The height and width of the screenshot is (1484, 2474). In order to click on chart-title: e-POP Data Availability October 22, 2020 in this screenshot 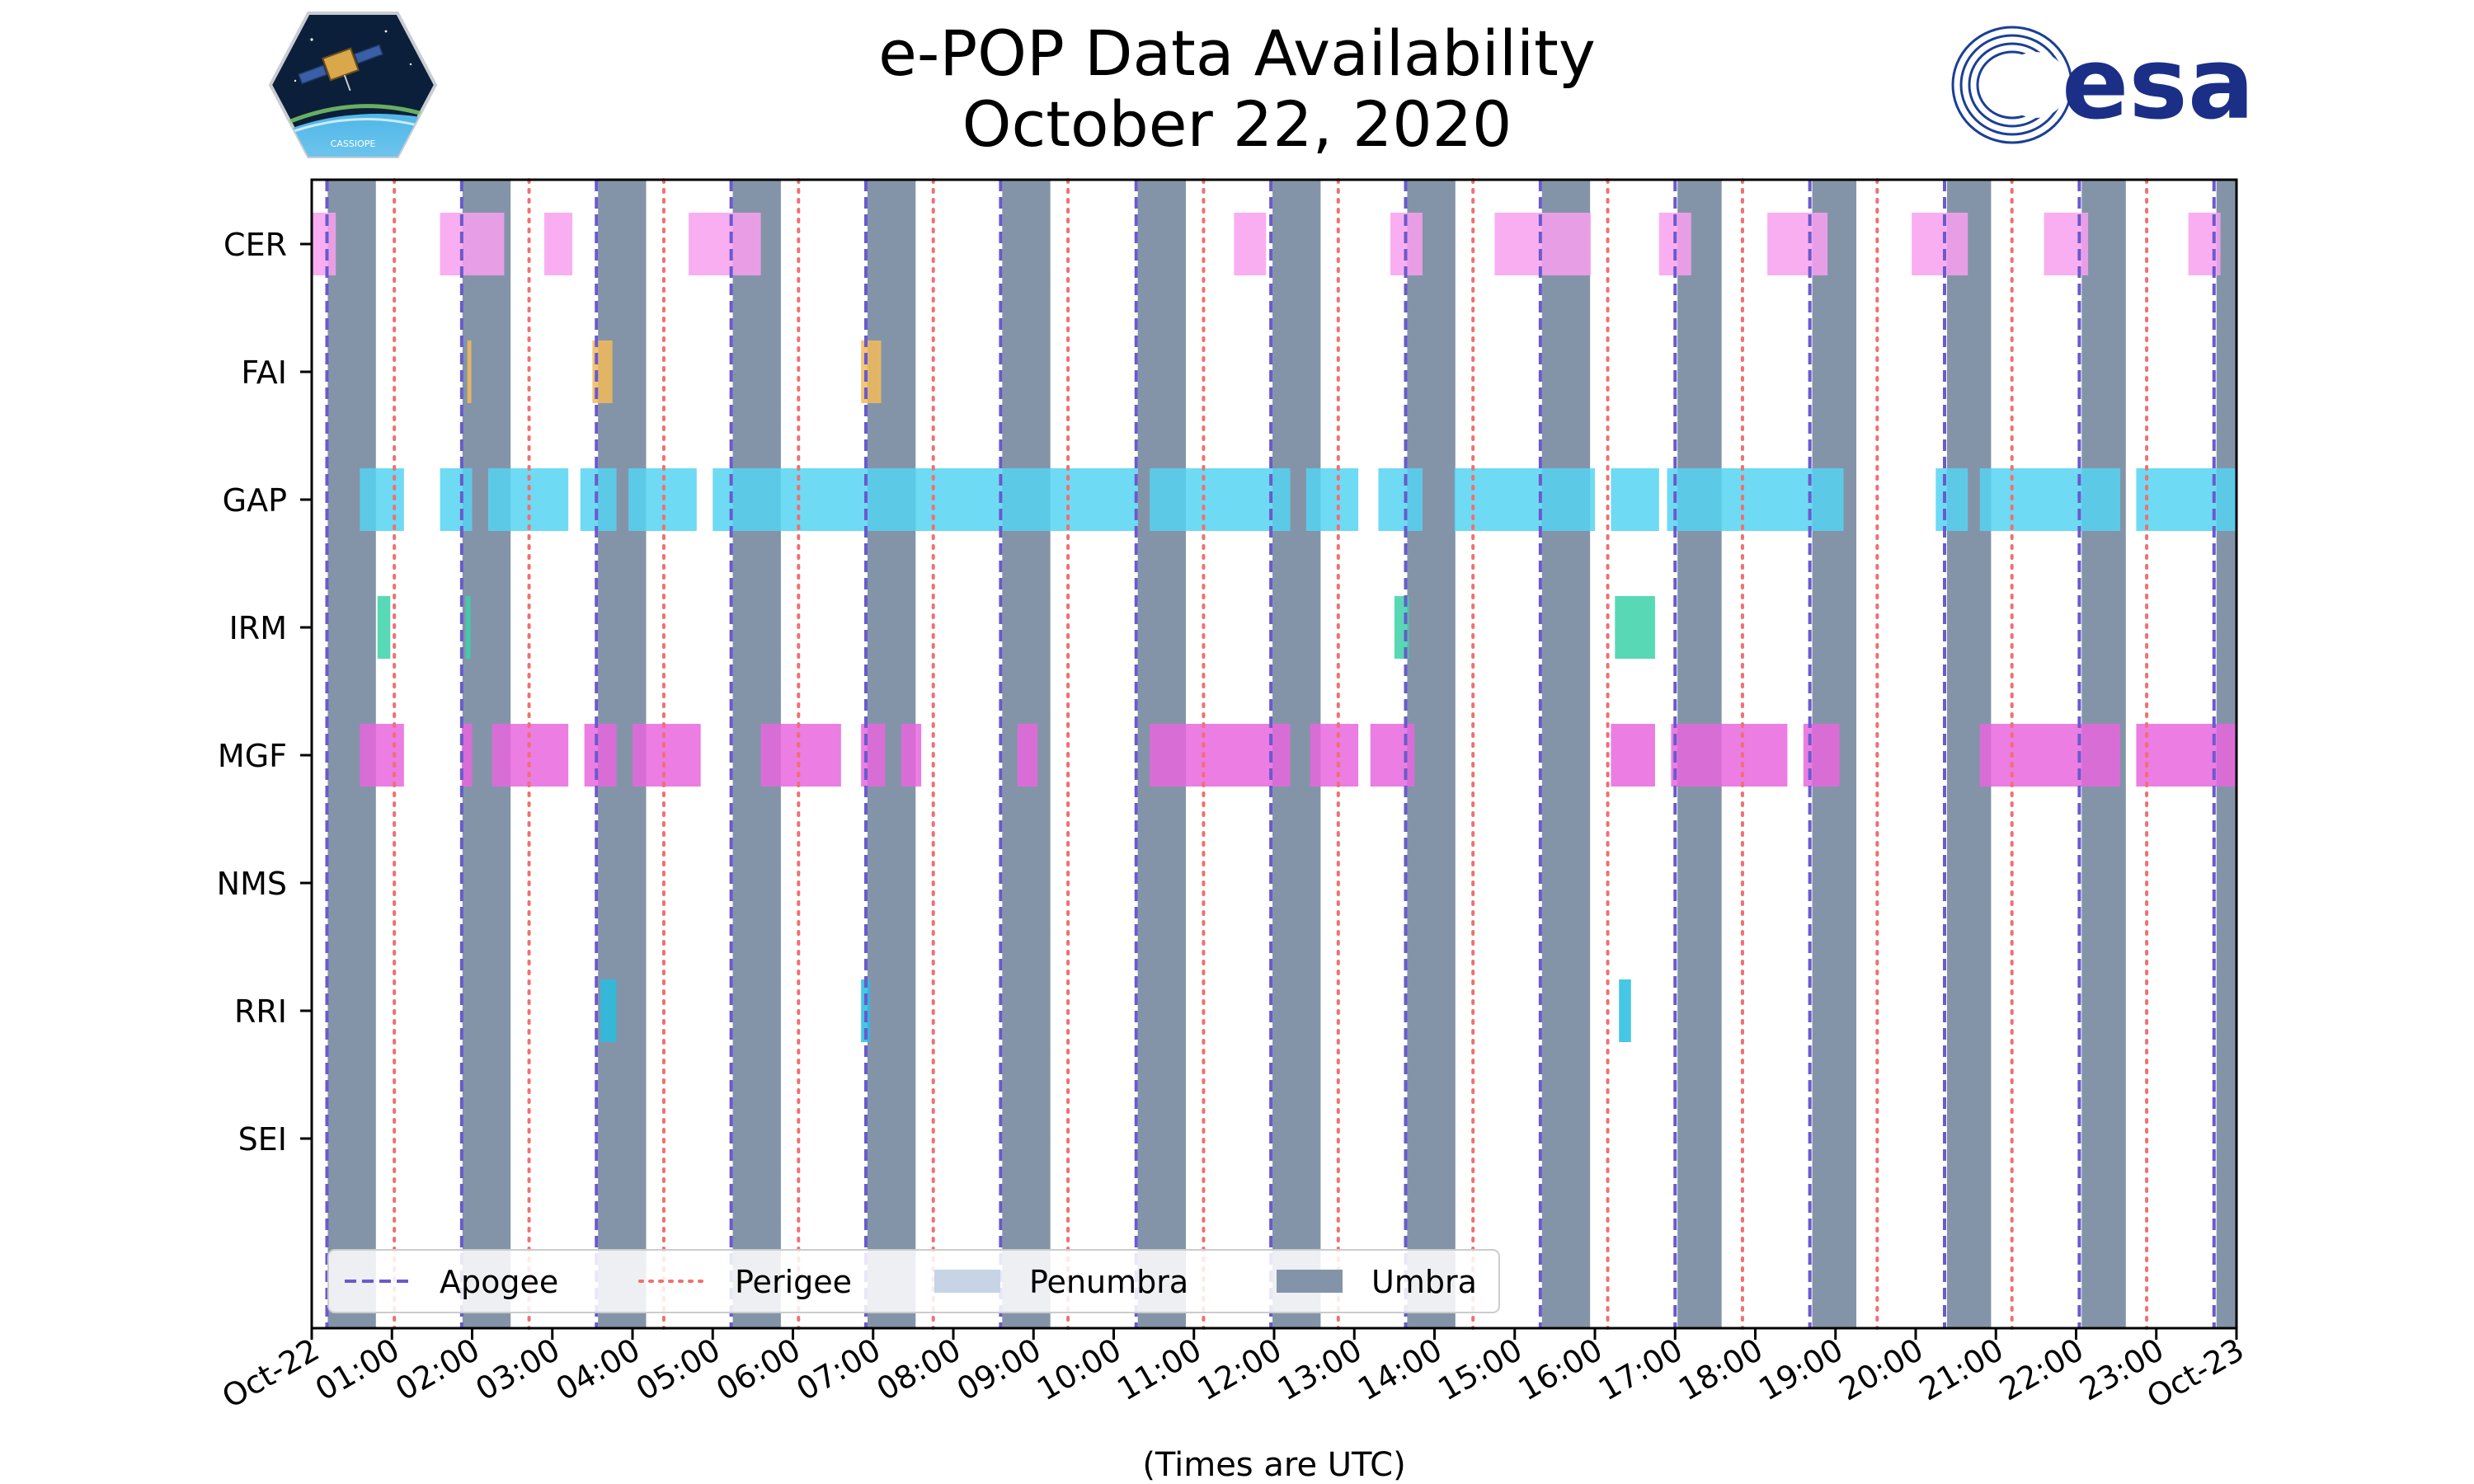, I will do `click(1237, 89)`.